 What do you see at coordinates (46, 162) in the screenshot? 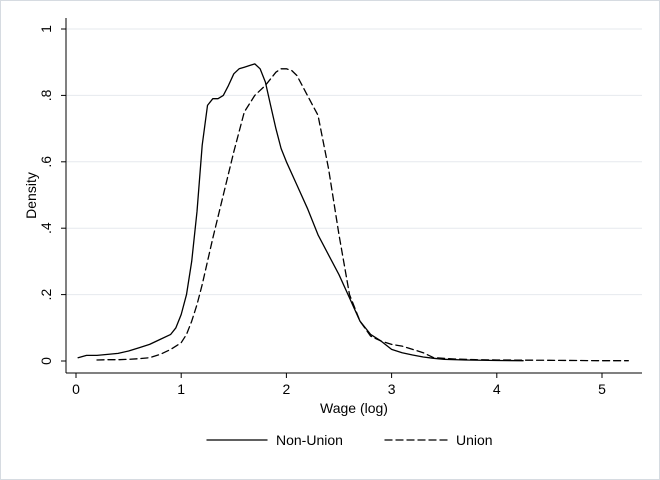
I see `y-tick-label: .6` at bounding box center [46, 162].